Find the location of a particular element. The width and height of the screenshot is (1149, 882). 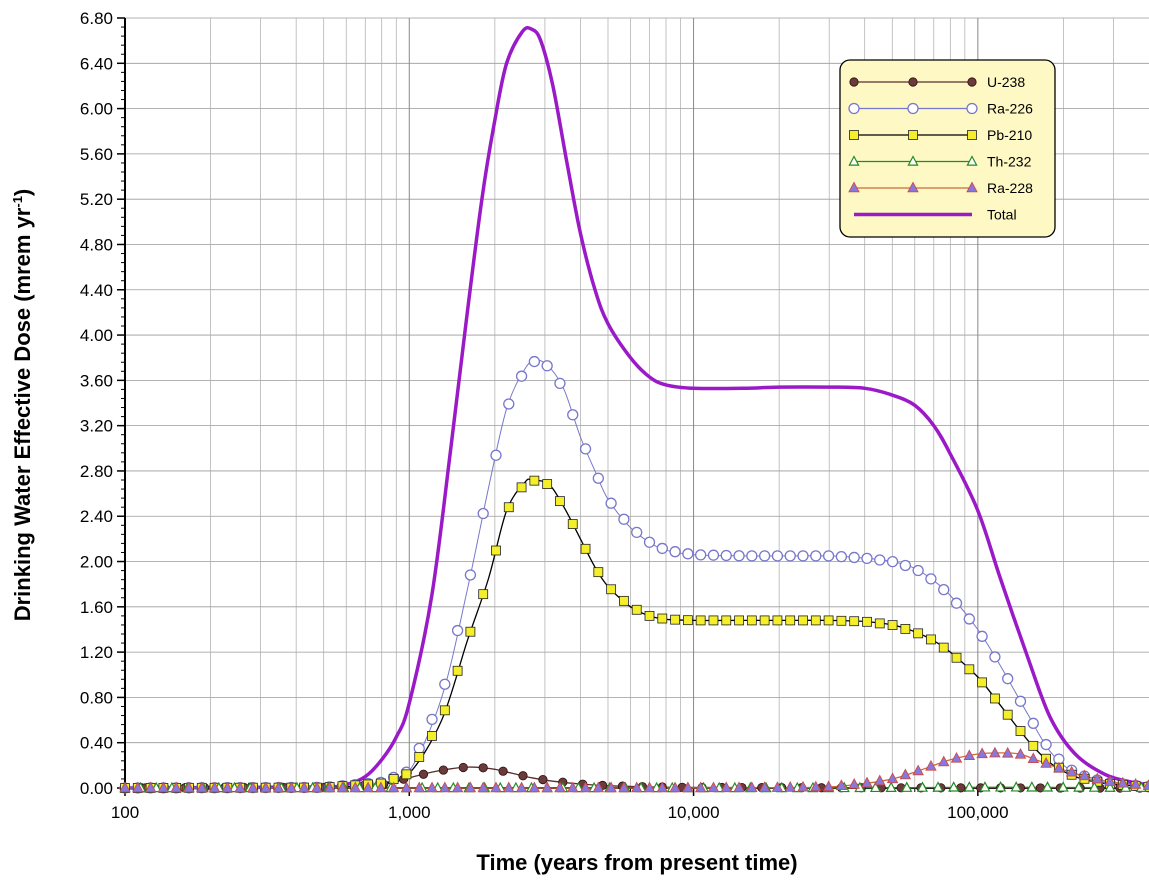

legend-label-ra-226: Ra-226 is located at coordinates (1010, 109).